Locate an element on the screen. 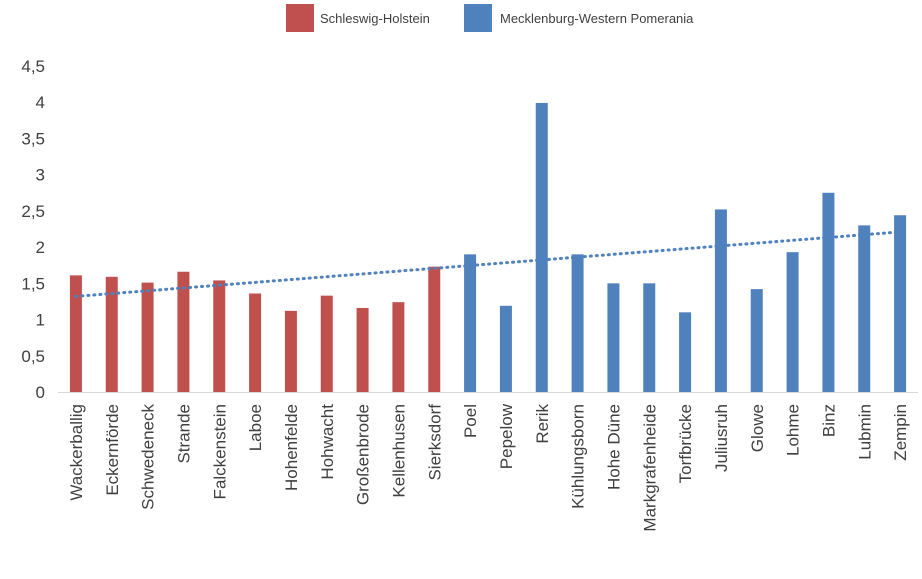 This screenshot has width=922, height=579. legend-entry-mecklenburg-western-pomerania: Mecklenburg-Western Pomerania is located at coordinates (579, 18).